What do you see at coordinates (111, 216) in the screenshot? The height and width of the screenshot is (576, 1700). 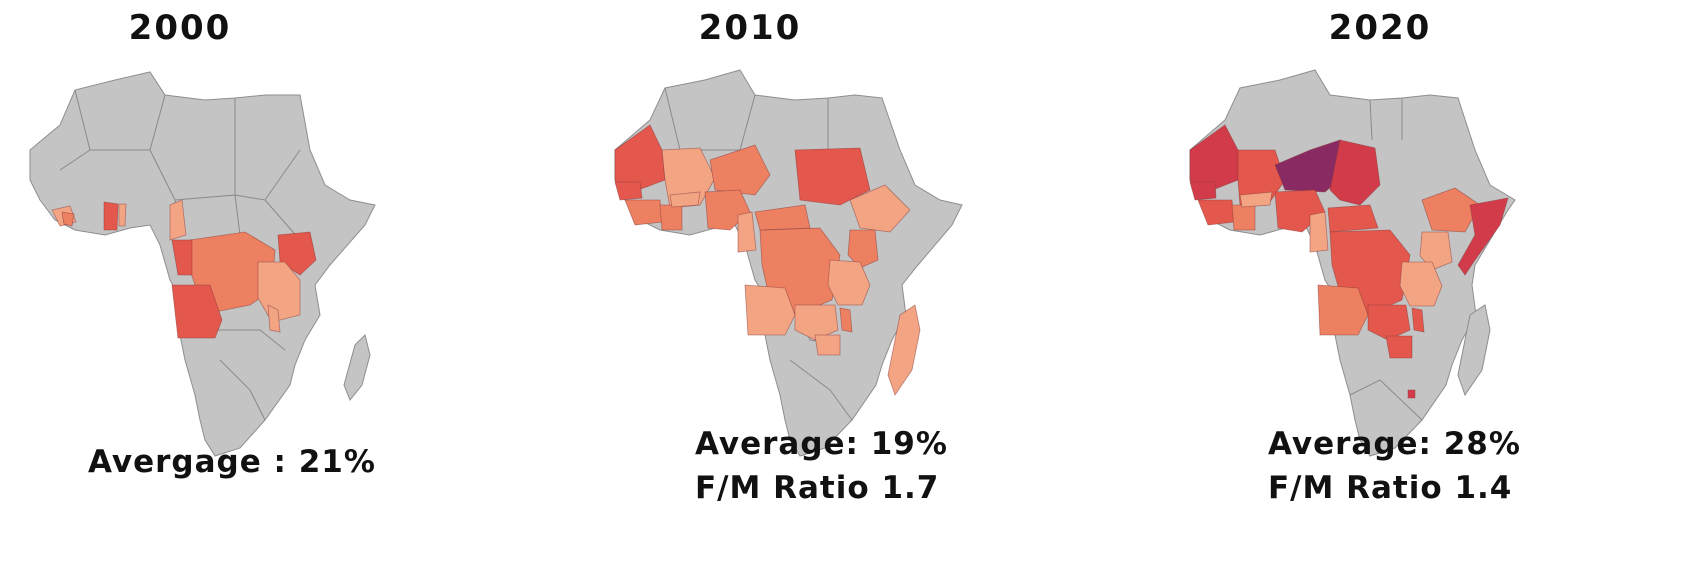 I see `country-ghana` at bounding box center [111, 216].